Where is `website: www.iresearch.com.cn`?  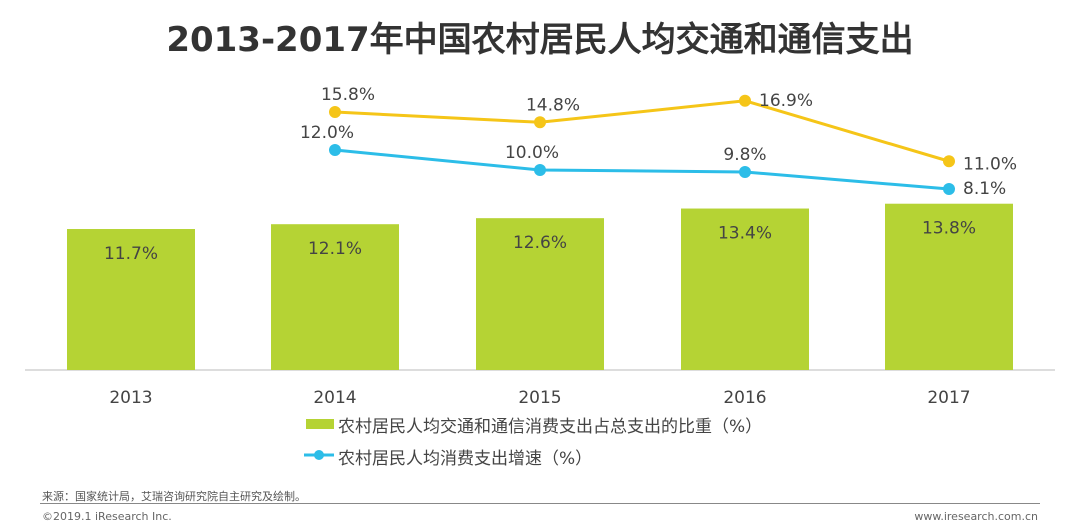
website: www.iresearch.com.cn is located at coordinates (976, 516).